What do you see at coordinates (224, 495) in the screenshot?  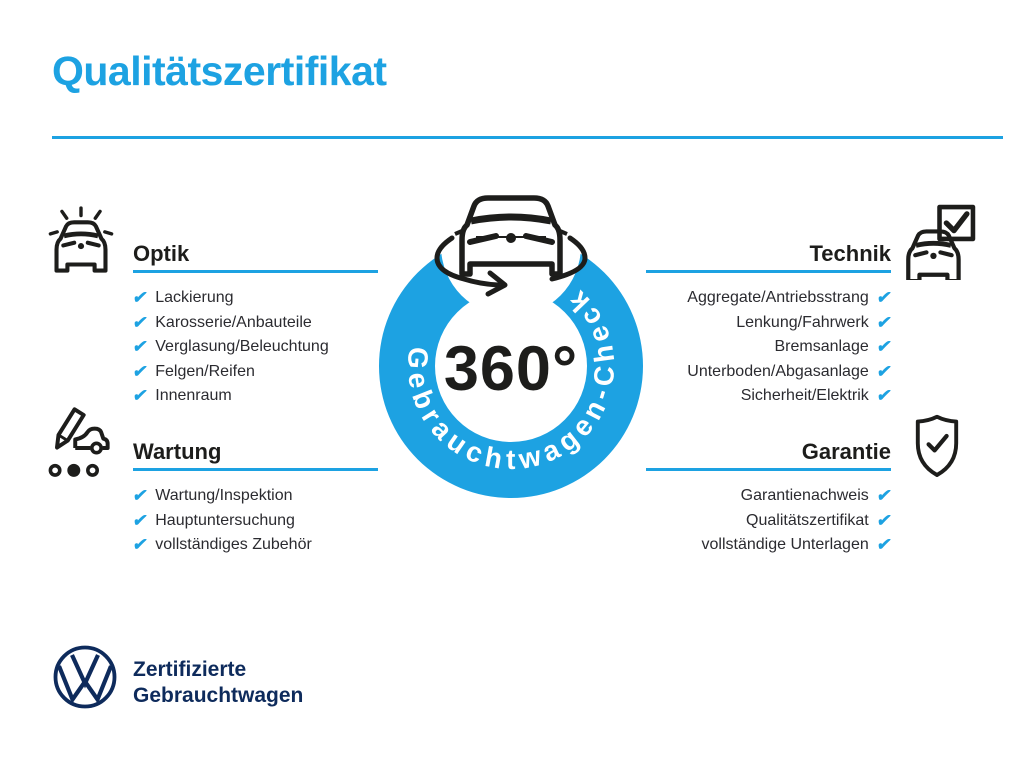 I see `list-item-label: Wartung/Inspektion` at bounding box center [224, 495].